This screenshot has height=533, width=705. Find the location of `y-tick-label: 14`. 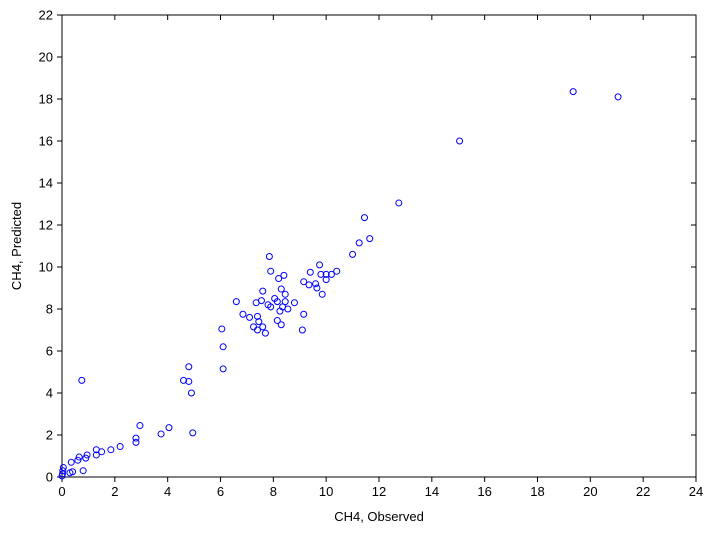

y-tick-label: 14 is located at coordinates (46, 183).